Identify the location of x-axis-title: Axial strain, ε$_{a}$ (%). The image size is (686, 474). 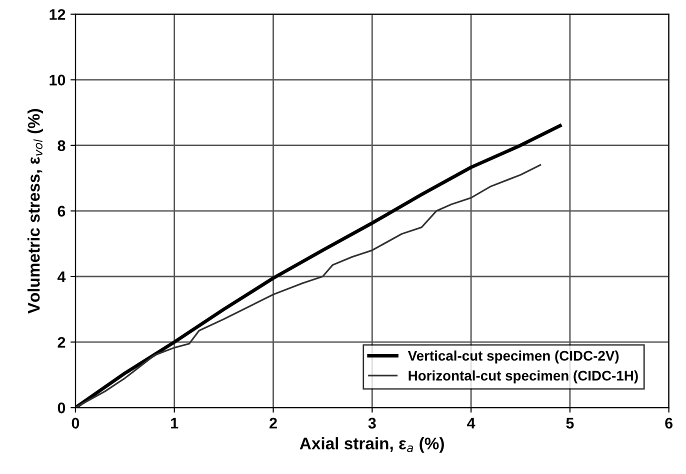
(372, 445).